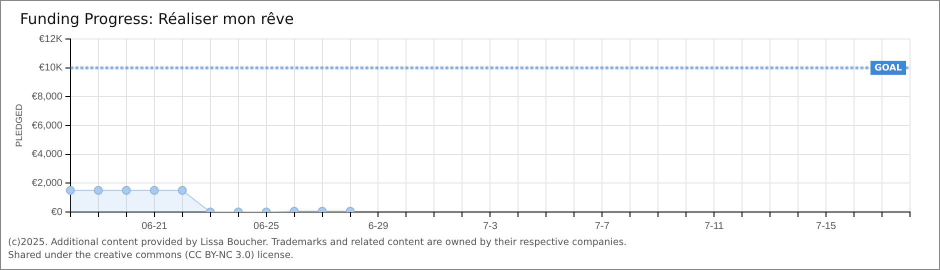  Describe the element at coordinates (888, 69) in the screenshot. I see `ref-line-label: GOAL` at that location.